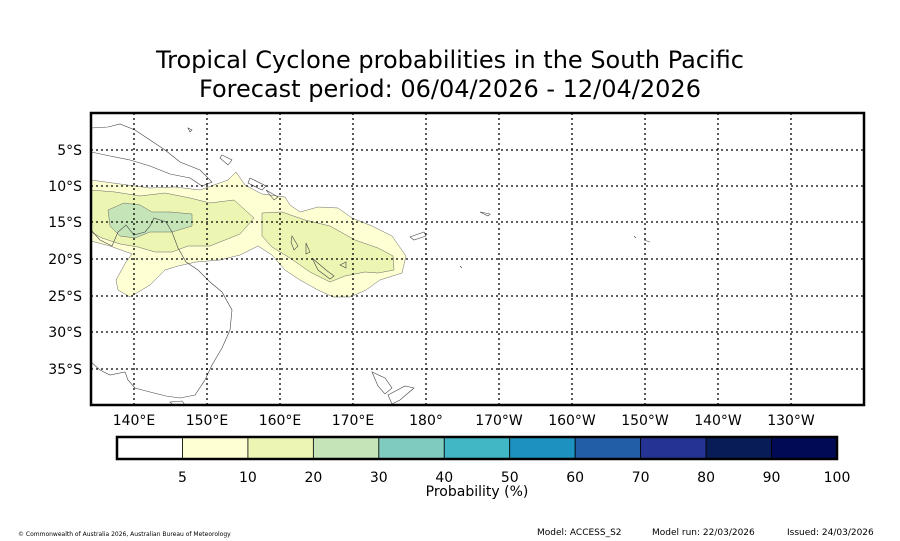  Describe the element at coordinates (177, 402) in the screenshot. I see `tasmania` at that location.